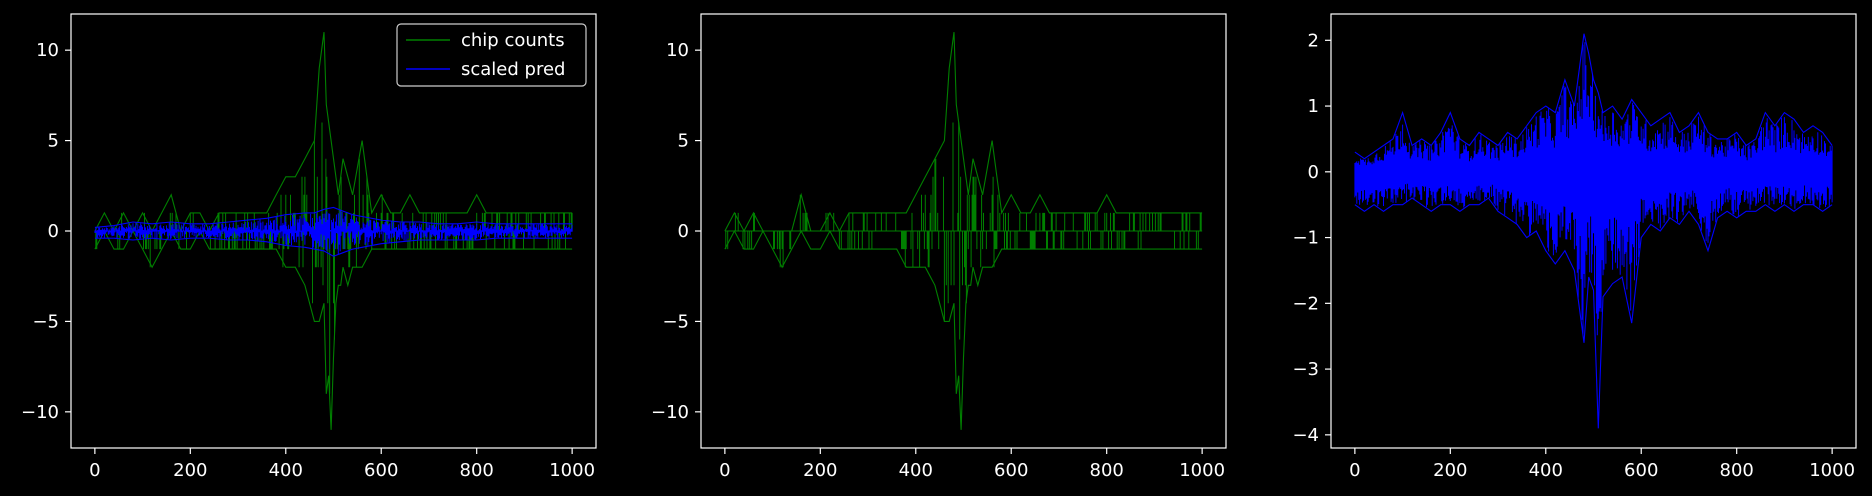 The image size is (1872, 496). Describe the element at coordinates (1313, 40) in the screenshot. I see `y-tick-label: 2` at that location.